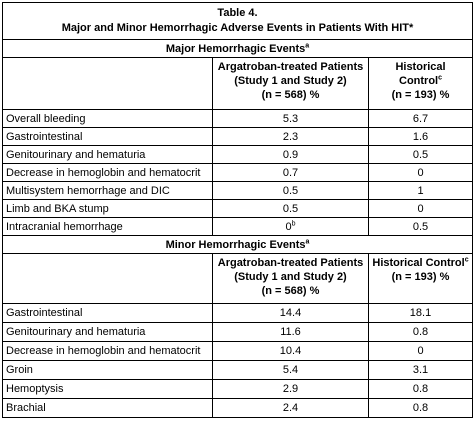 Image resolution: width=474 pixels, height=440 pixels. What do you see at coordinates (290, 332) in the screenshot?
I see `percentage: 11.6` at bounding box center [290, 332].